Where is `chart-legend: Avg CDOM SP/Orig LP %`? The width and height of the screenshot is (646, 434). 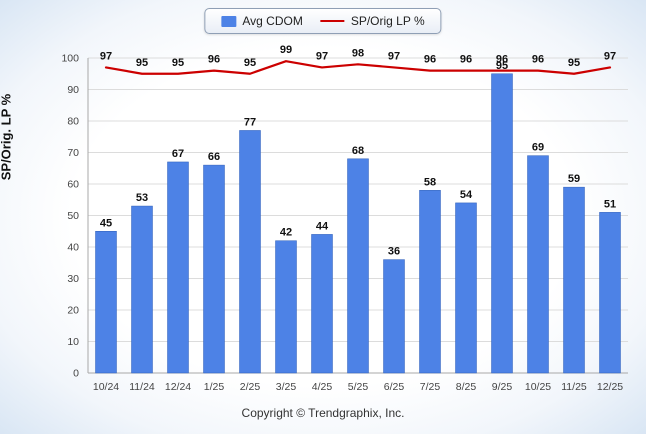
chart-legend: Avg CDOM SP/Orig LP % is located at coordinates (323, 21).